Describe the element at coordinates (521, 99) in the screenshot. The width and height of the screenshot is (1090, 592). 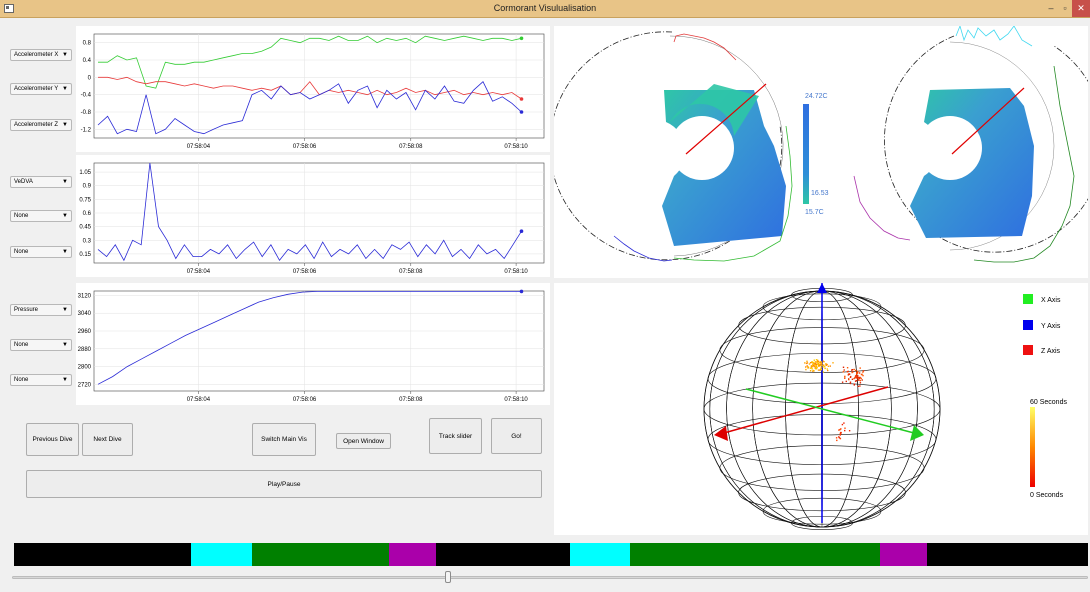
I see `series-end-point` at that location.